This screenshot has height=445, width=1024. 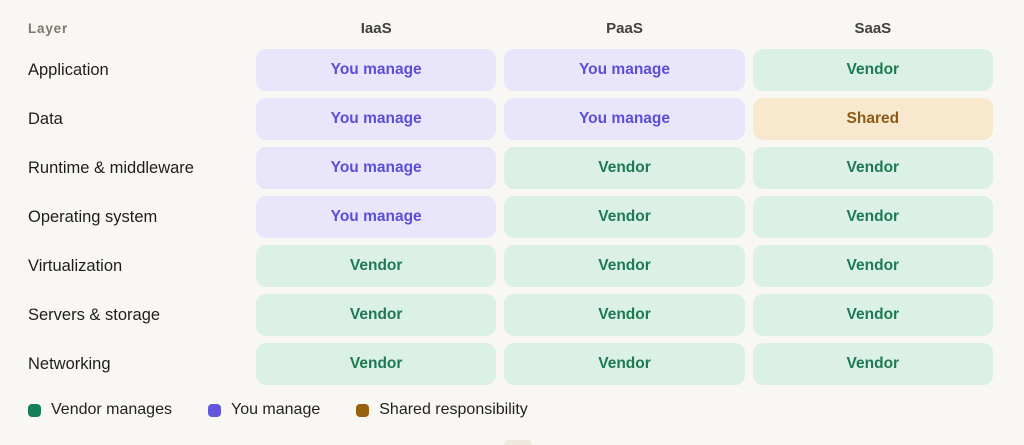 What do you see at coordinates (48, 28) in the screenshot?
I see `column-header-layer: Layer` at bounding box center [48, 28].